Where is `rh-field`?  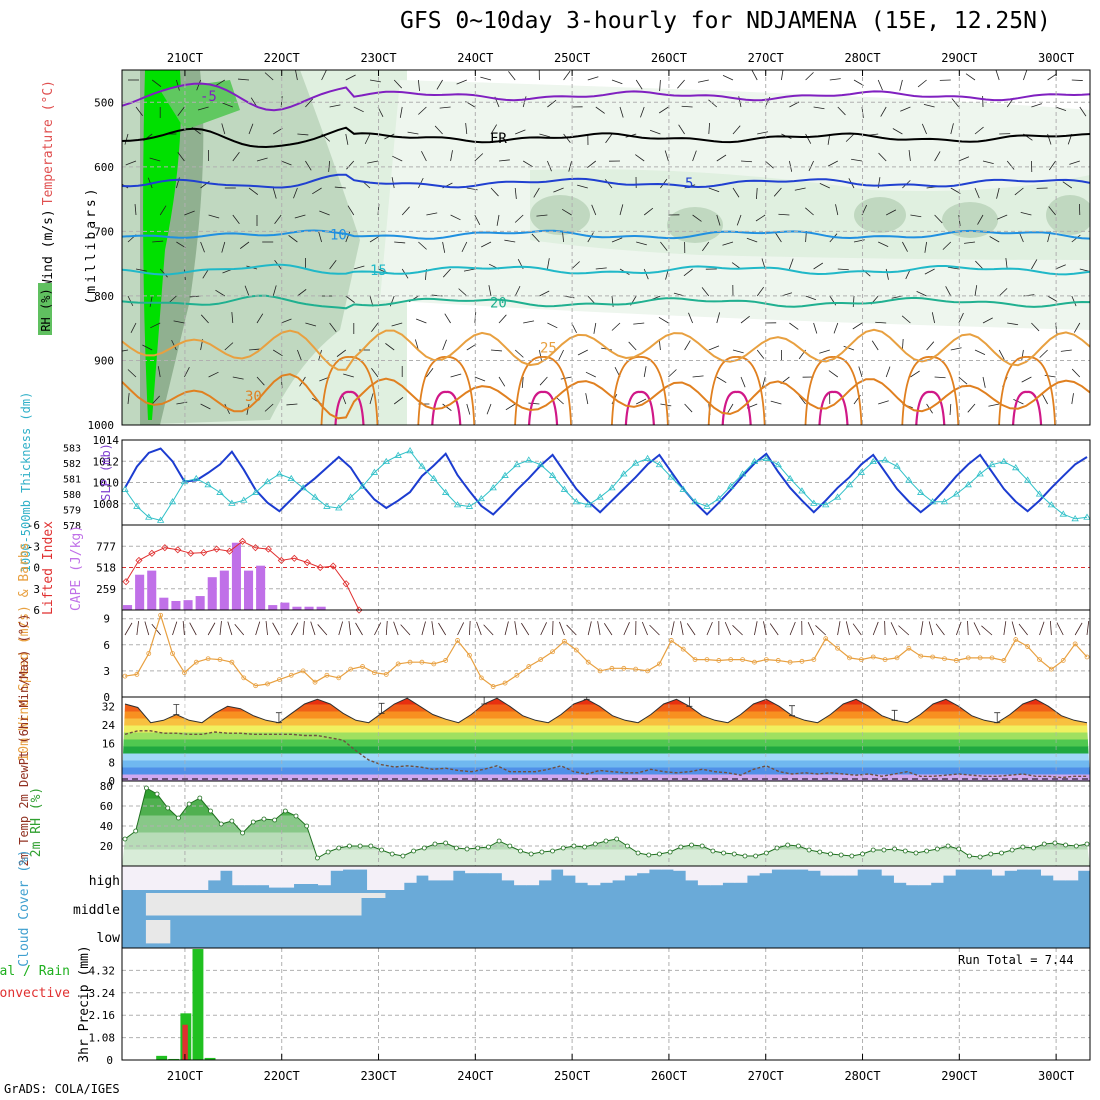 rh-field is located at coordinates (606, 827).